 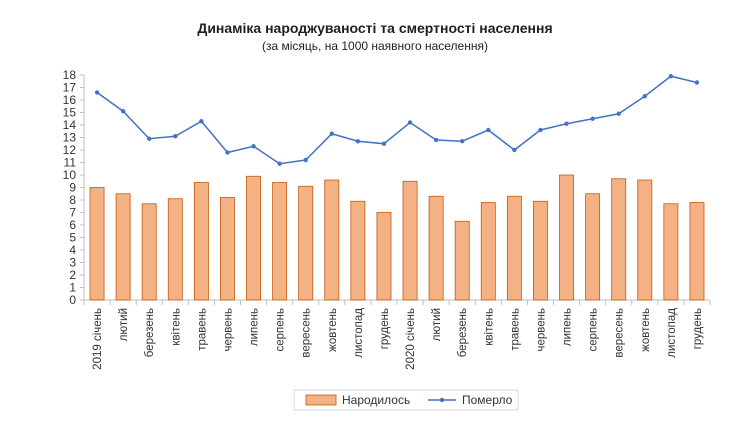 What do you see at coordinates (70, 100) in the screenshot?
I see `y-tick-label: 16` at bounding box center [70, 100].